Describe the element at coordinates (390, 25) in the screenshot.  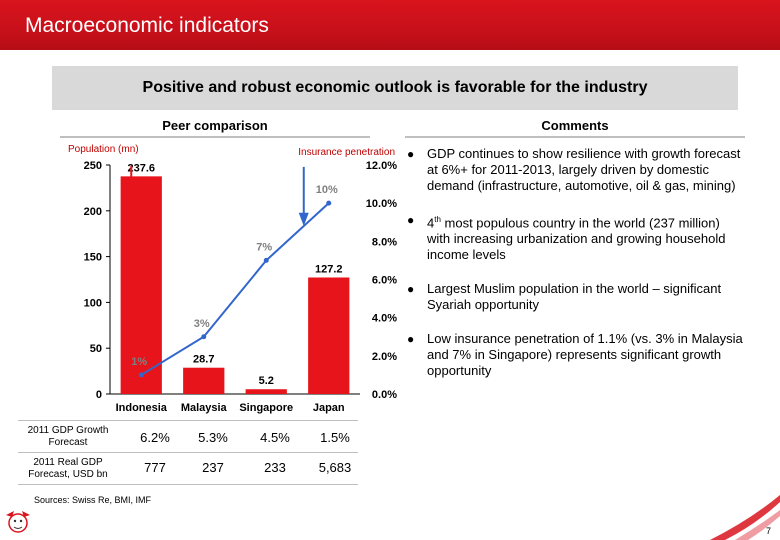
I see `title-bar: Macroeconomic indicators` at that location.